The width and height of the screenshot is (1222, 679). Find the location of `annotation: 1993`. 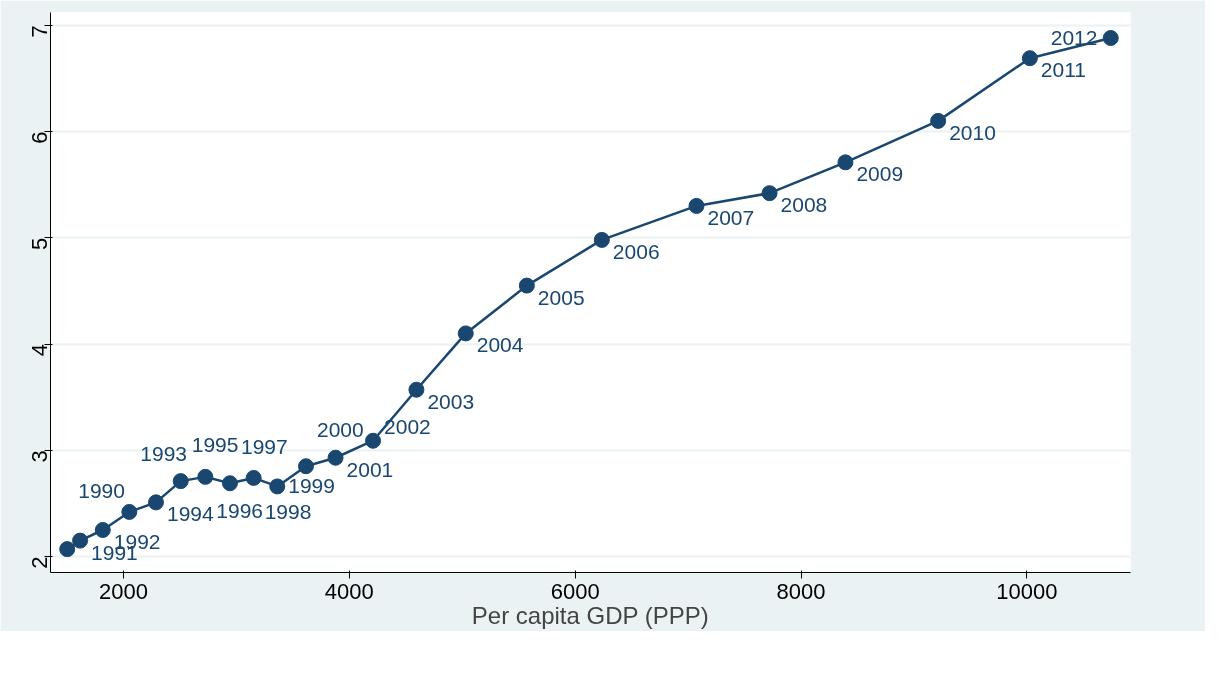

annotation: 1993 is located at coordinates (164, 453).